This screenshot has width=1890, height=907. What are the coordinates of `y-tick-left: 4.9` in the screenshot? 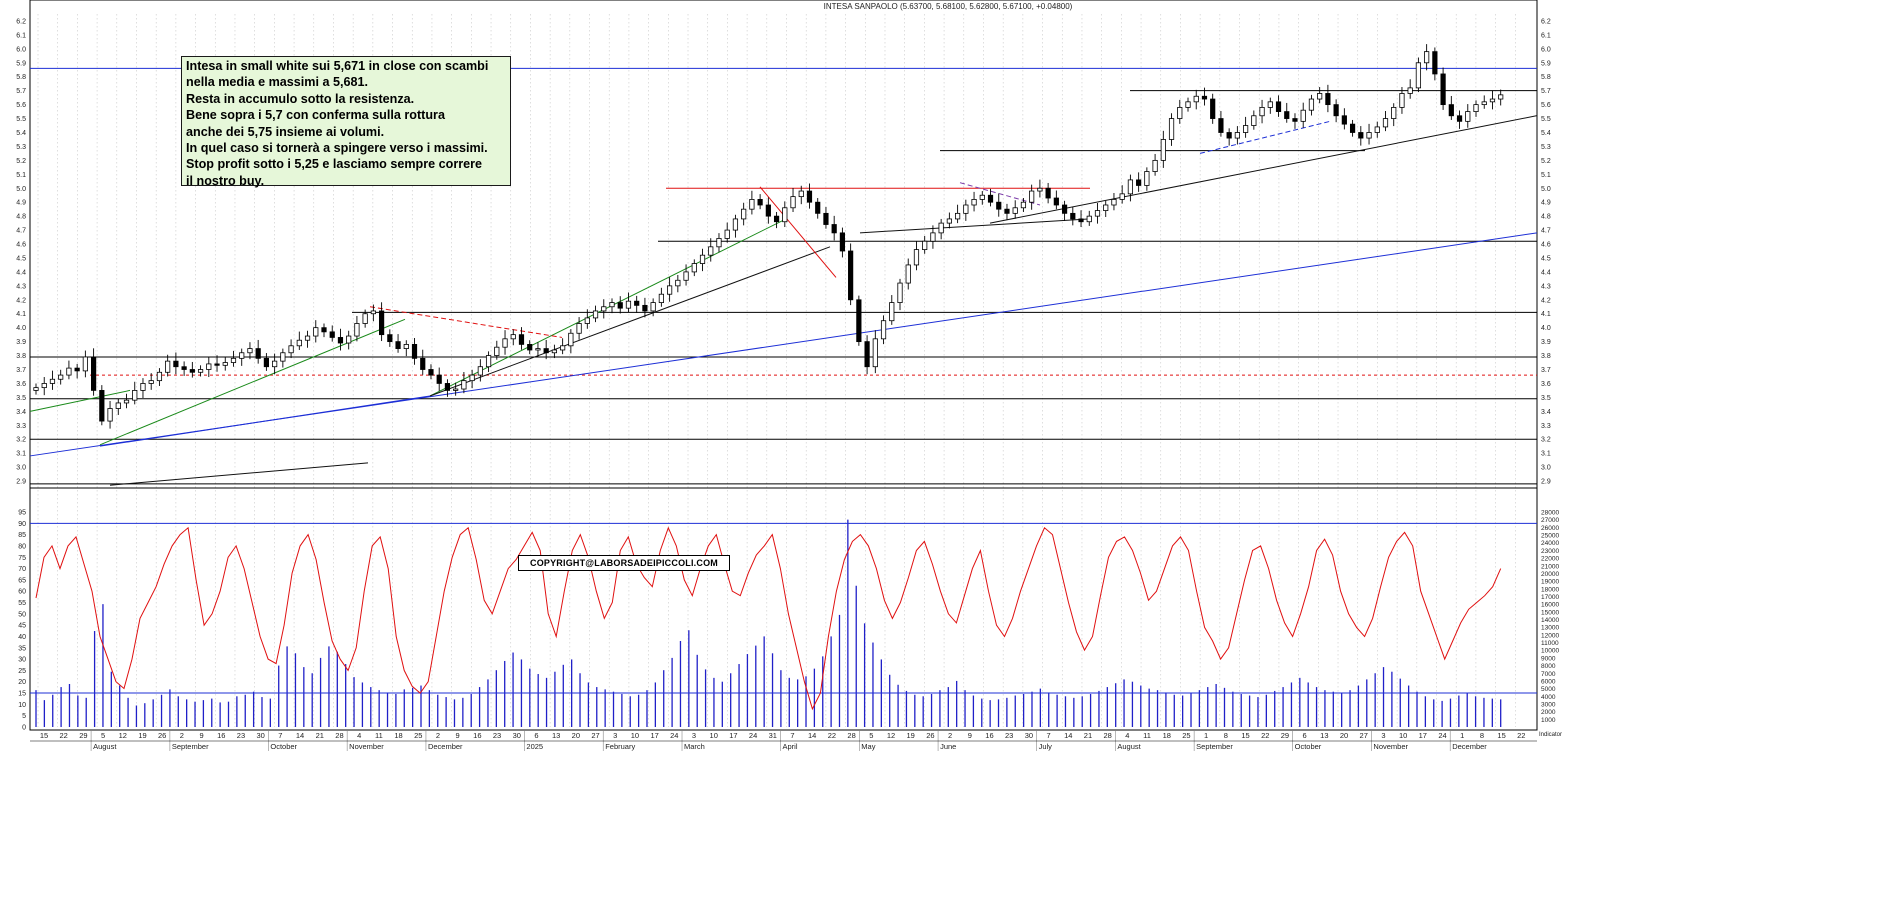 It's located at (21, 203).